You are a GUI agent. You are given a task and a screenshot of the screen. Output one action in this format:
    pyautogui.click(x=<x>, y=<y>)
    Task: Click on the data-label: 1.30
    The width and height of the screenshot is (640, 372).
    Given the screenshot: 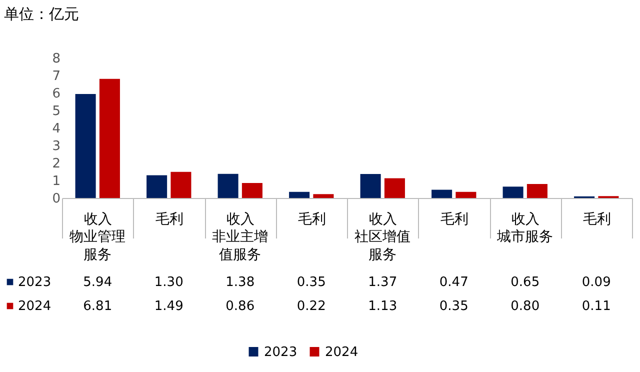 What is the action you would take?
    pyautogui.click(x=169, y=282)
    